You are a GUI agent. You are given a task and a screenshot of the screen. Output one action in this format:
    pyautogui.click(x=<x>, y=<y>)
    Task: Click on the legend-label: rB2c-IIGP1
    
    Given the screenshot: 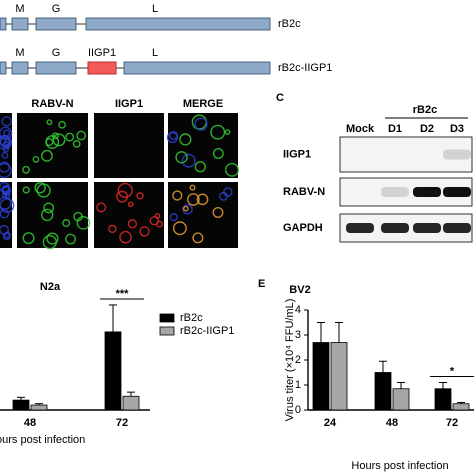 What is the action you would take?
    pyautogui.click(x=207, y=331)
    